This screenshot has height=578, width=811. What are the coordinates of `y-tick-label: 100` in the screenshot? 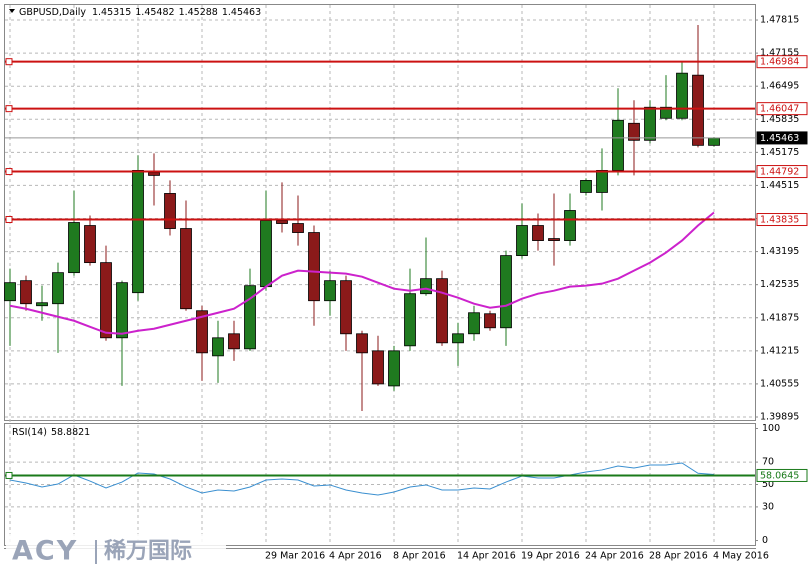 It's located at (771, 428).